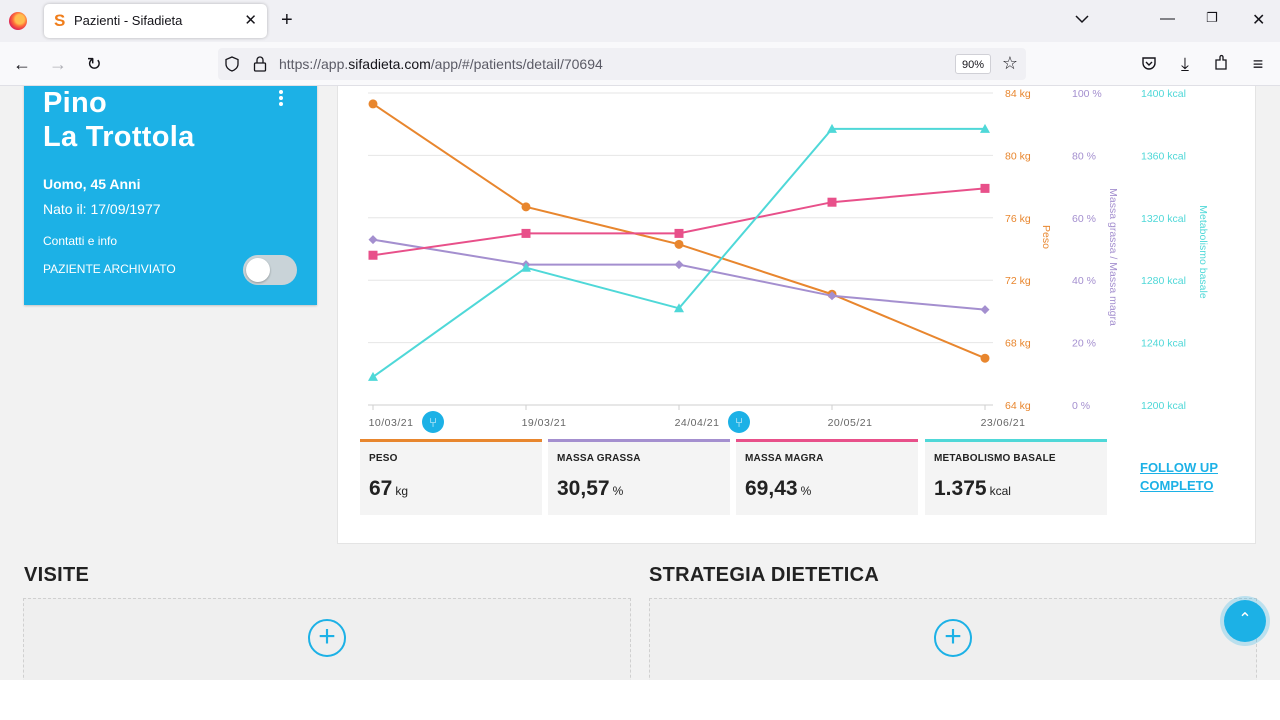 Image resolution: width=1280 pixels, height=720 pixels. I want to click on minimize-icon: —, so click(1167, 18).